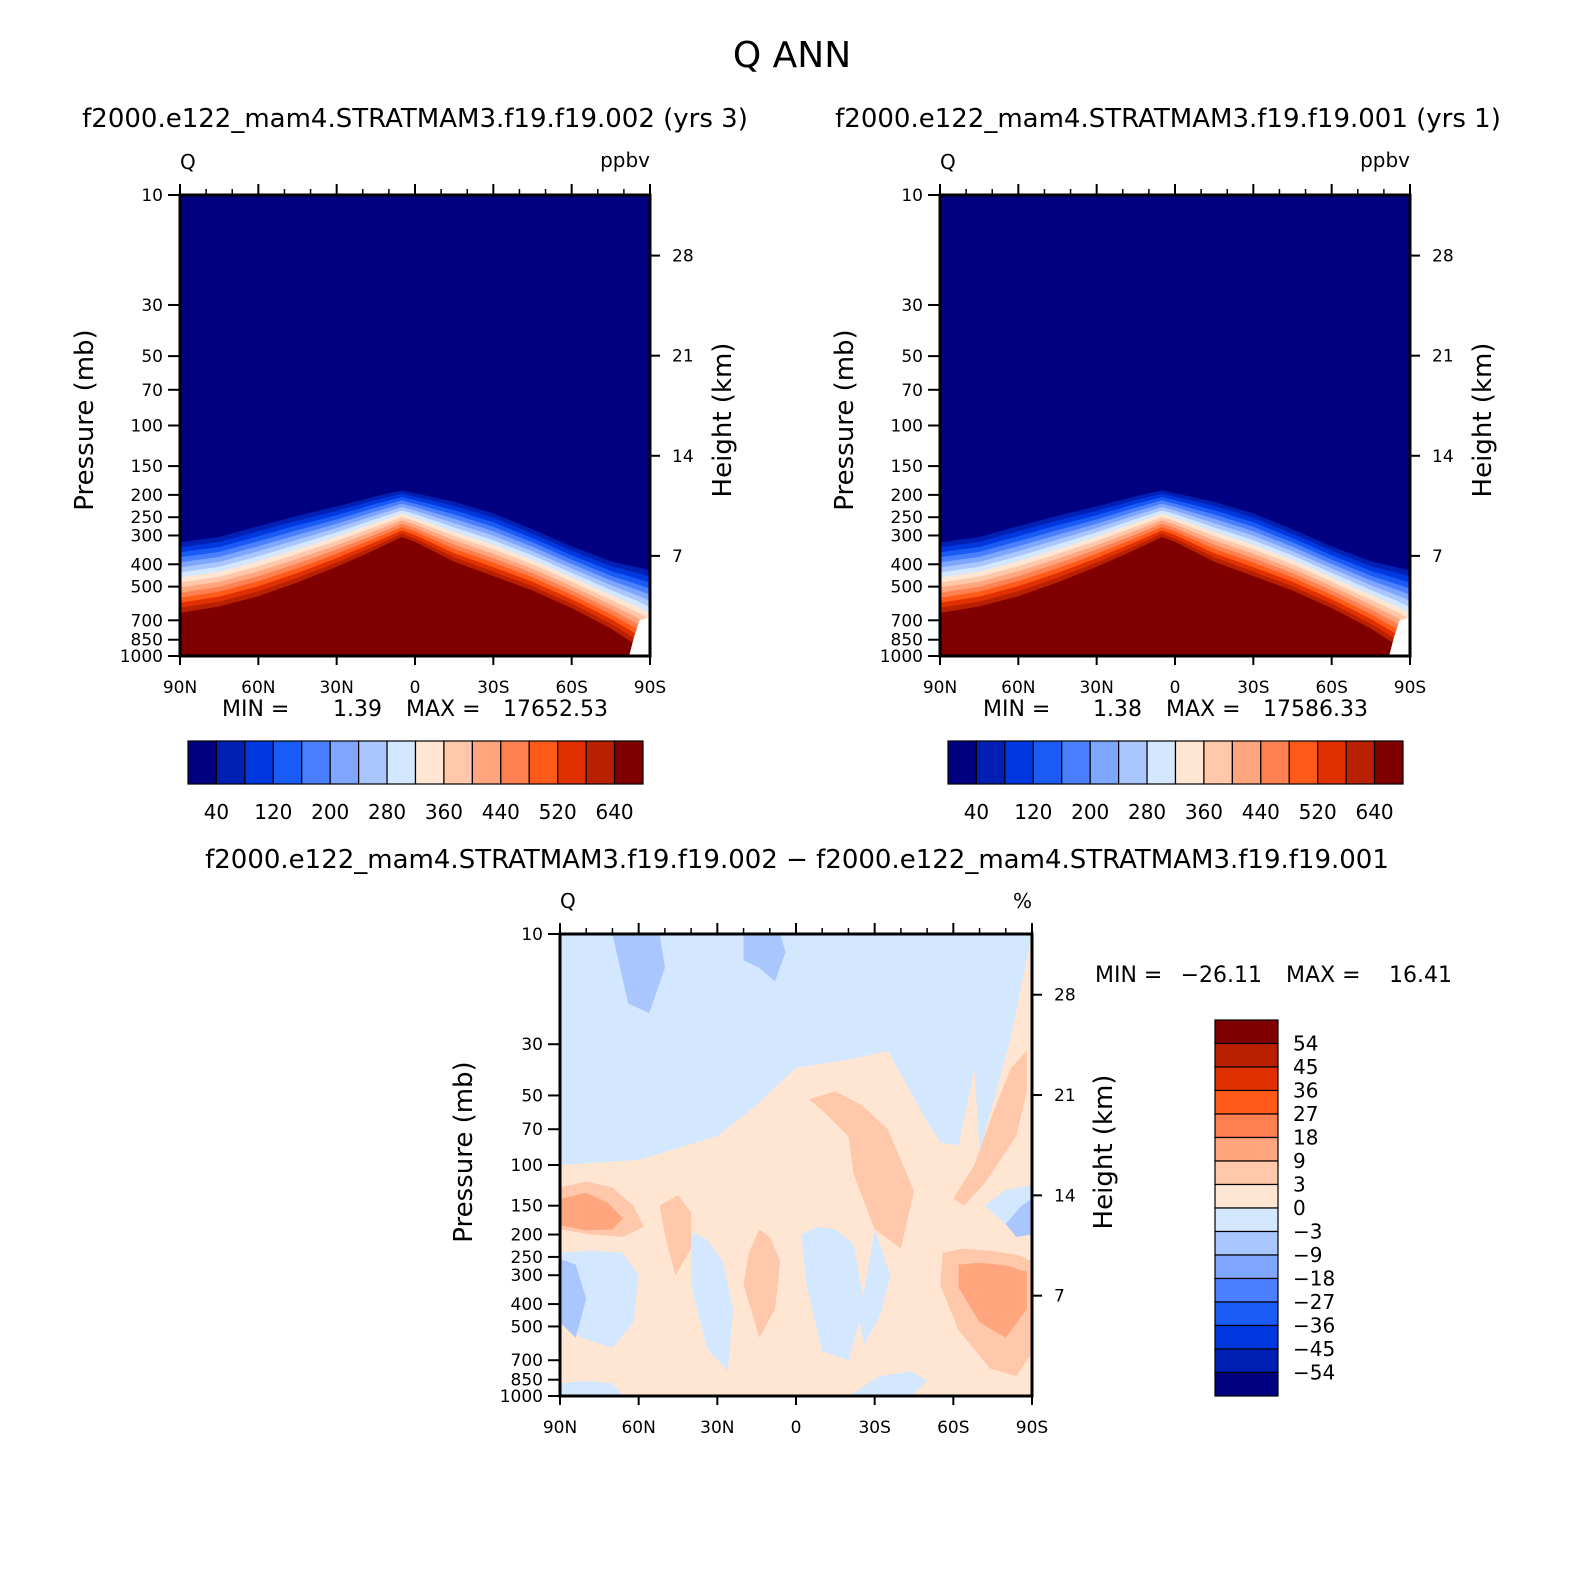 The image size is (1585, 1585). What do you see at coordinates (953, 1428) in the screenshot?
I see `panel-difference-x-tick-label: 60S` at bounding box center [953, 1428].